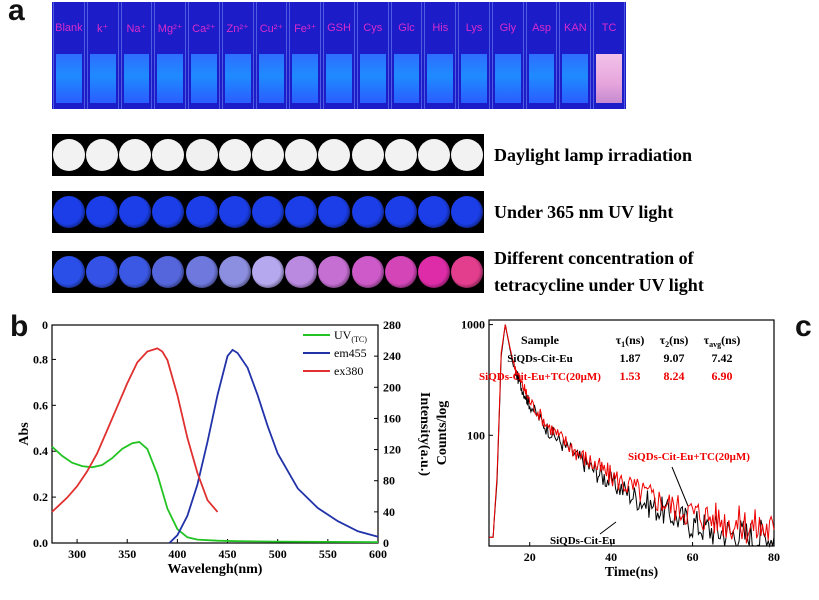 Image resolution: width=819 pixels, height=600 pixels. What do you see at coordinates (575, 28) in the screenshot?
I see `vial-label: KAN` at bounding box center [575, 28].